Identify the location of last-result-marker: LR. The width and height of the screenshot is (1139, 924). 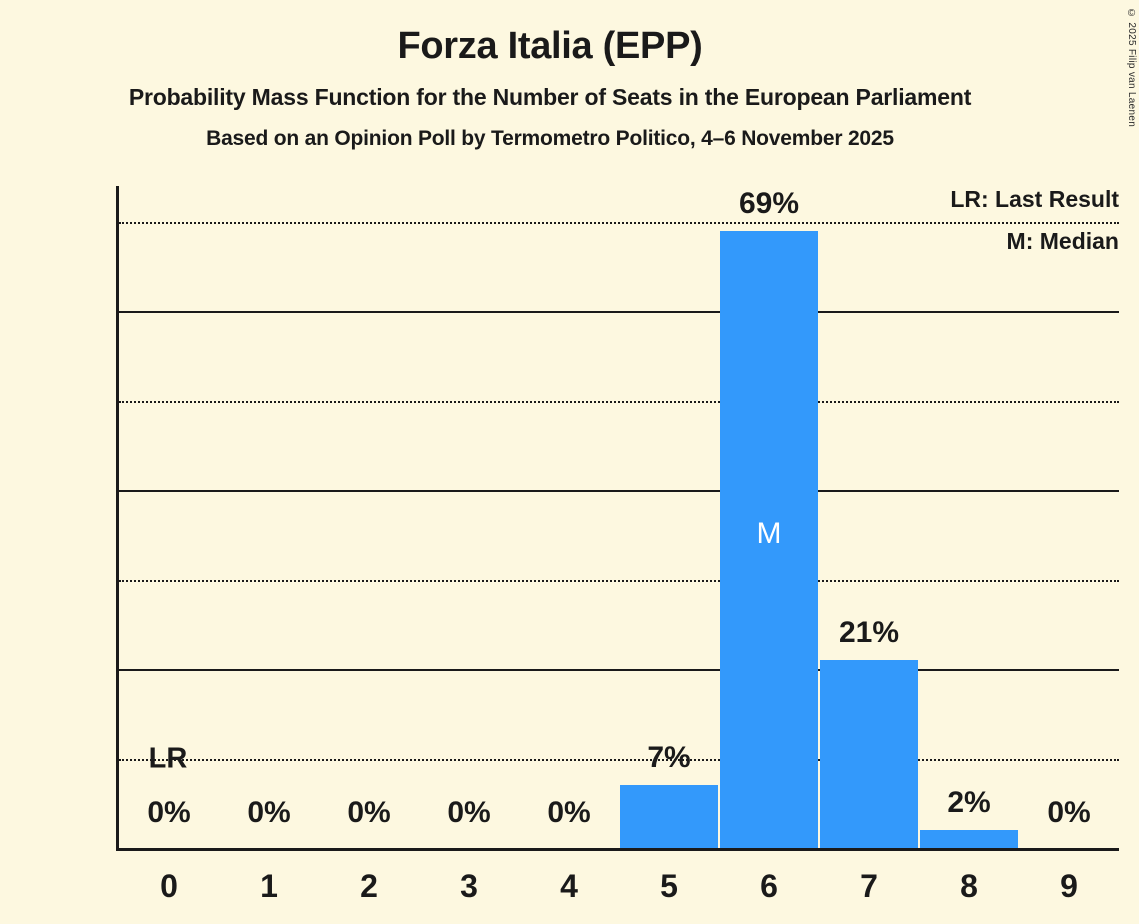
(168, 758).